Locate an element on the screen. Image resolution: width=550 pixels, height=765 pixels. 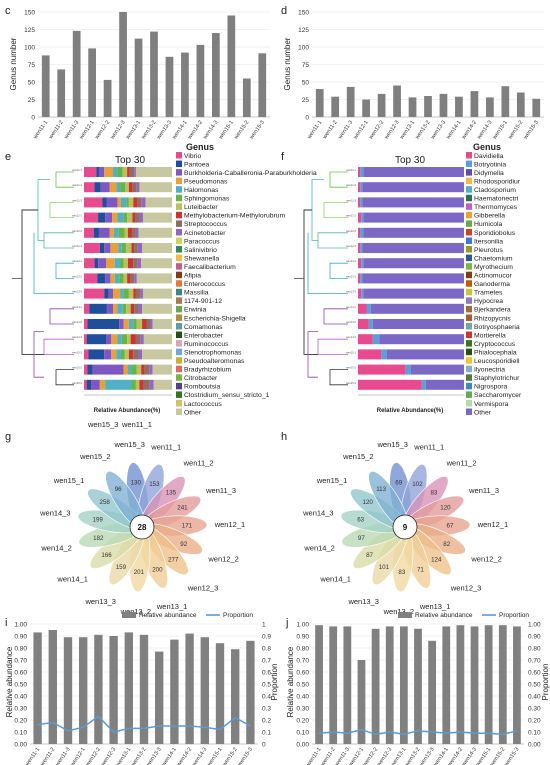
y-tick-label: 75 is located at coordinates (32, 65).